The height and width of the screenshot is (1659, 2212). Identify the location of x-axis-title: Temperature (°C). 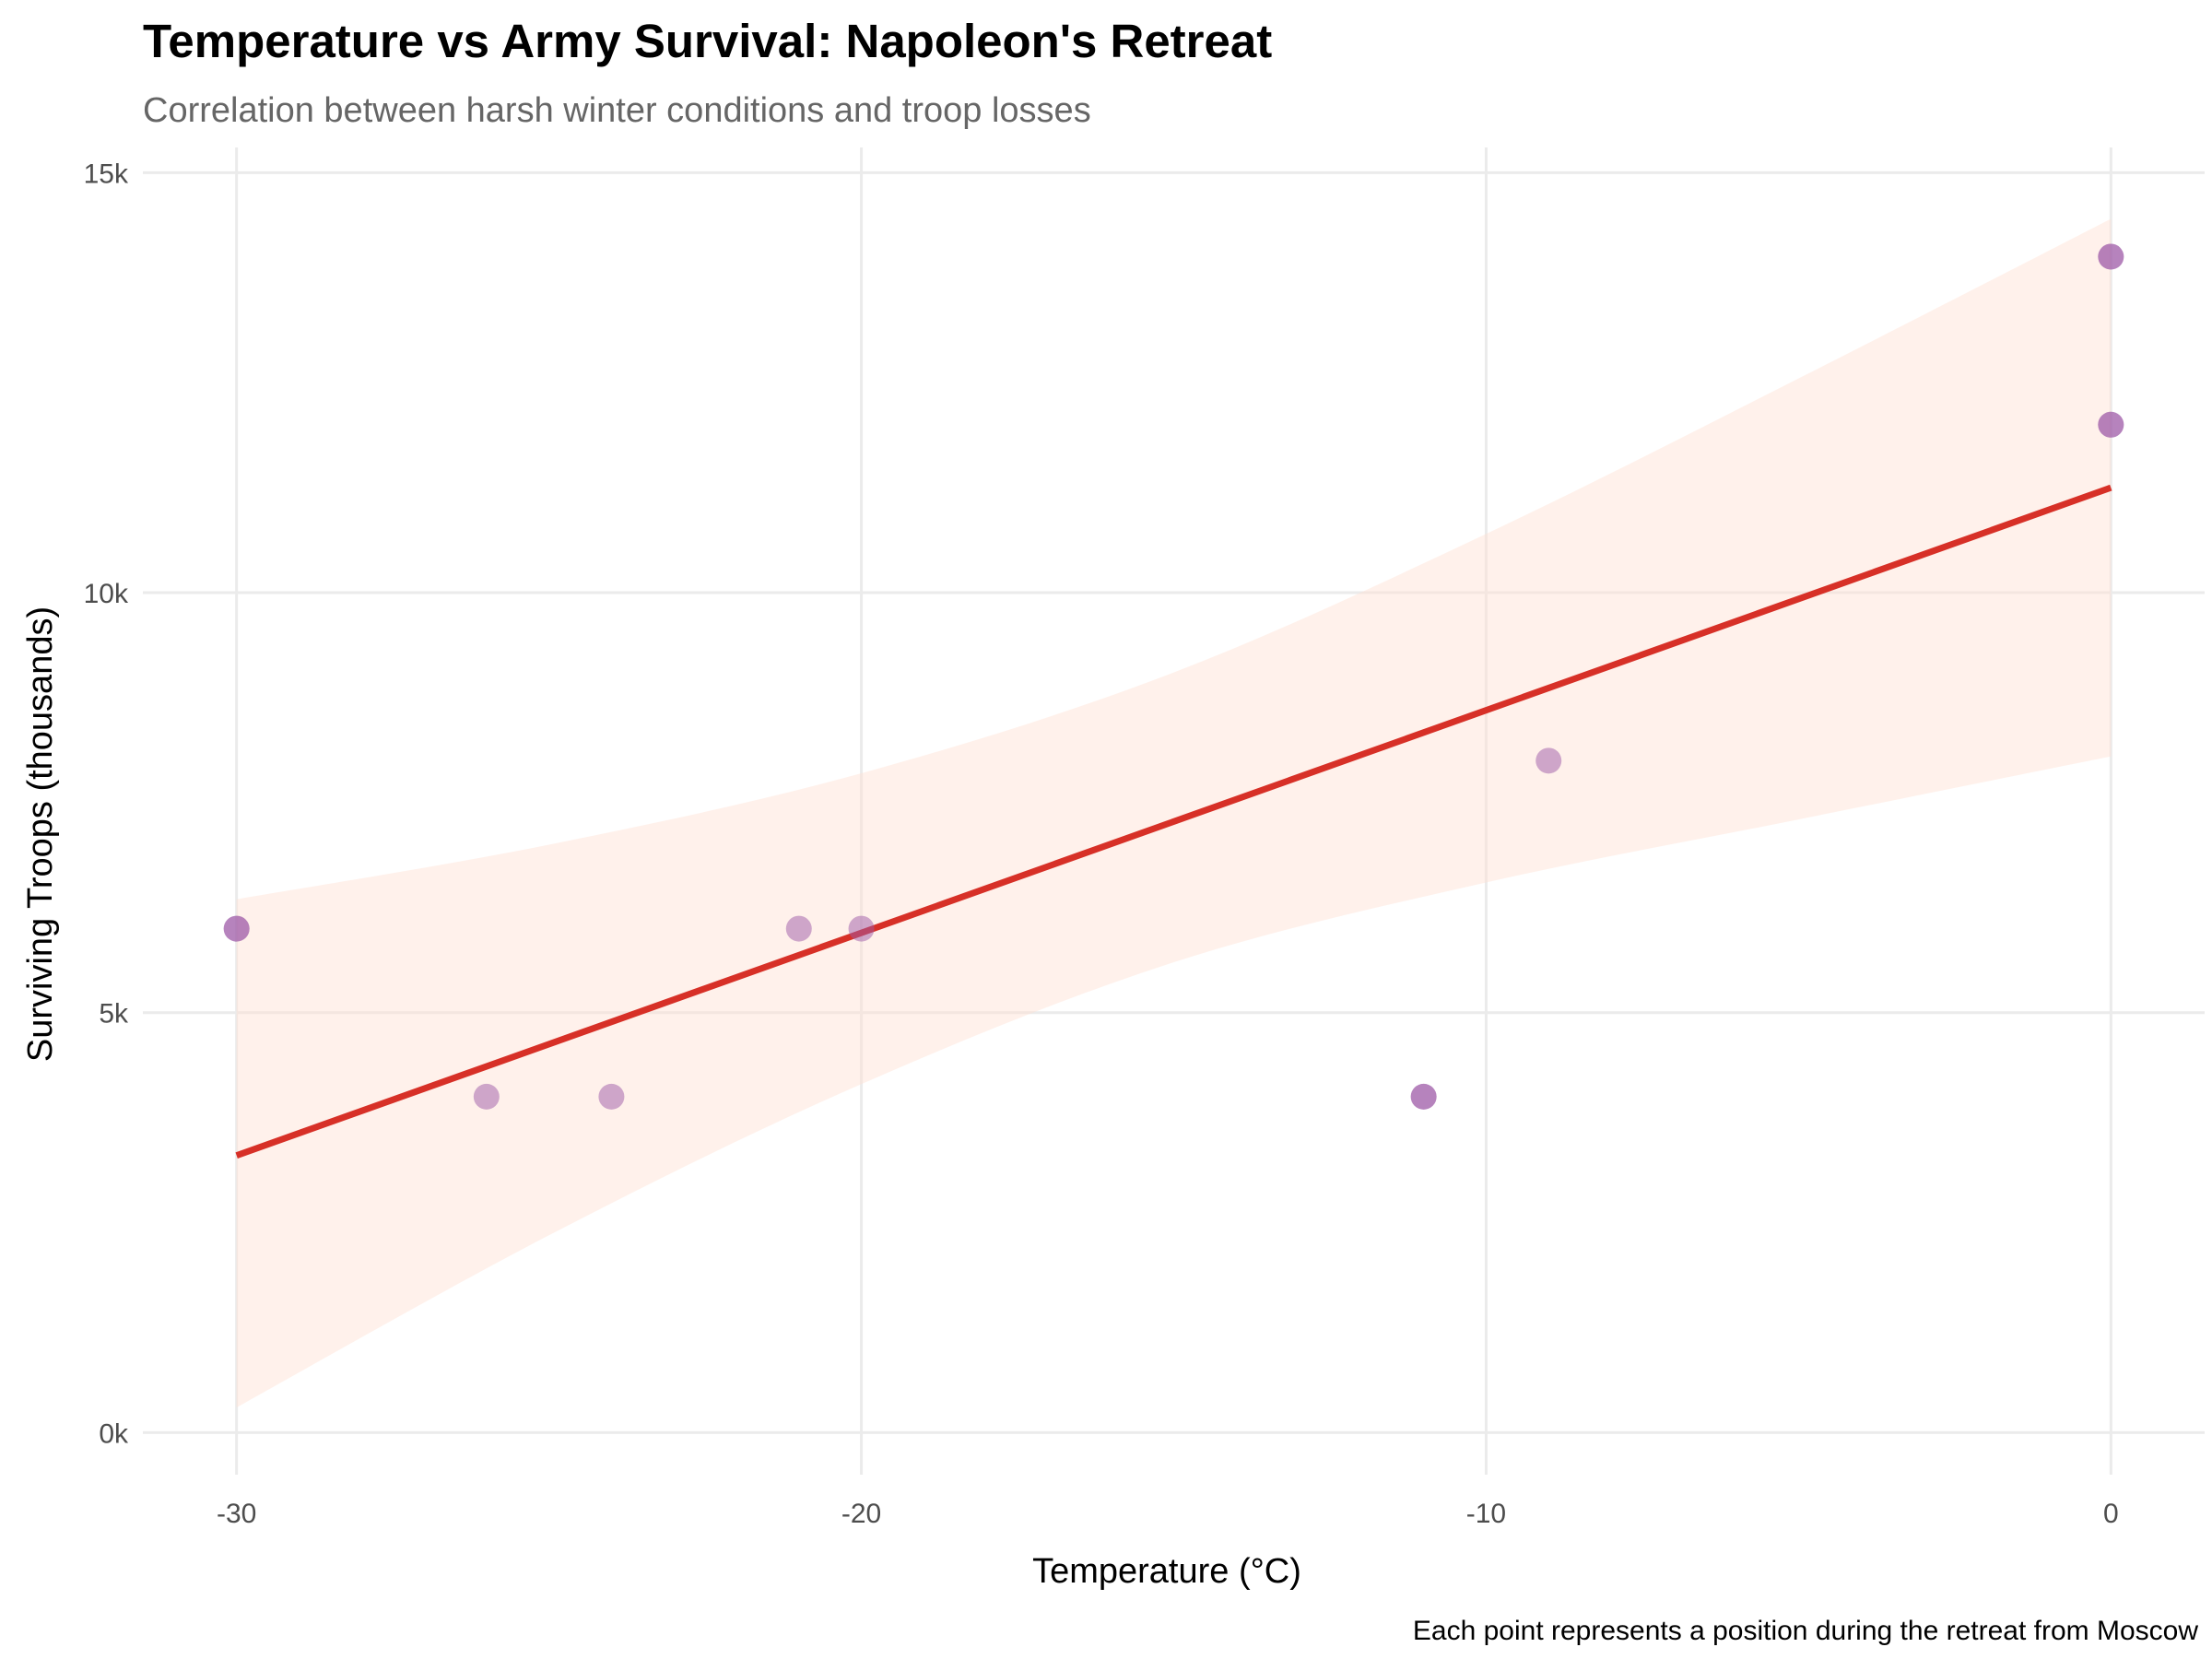
(1166, 1571).